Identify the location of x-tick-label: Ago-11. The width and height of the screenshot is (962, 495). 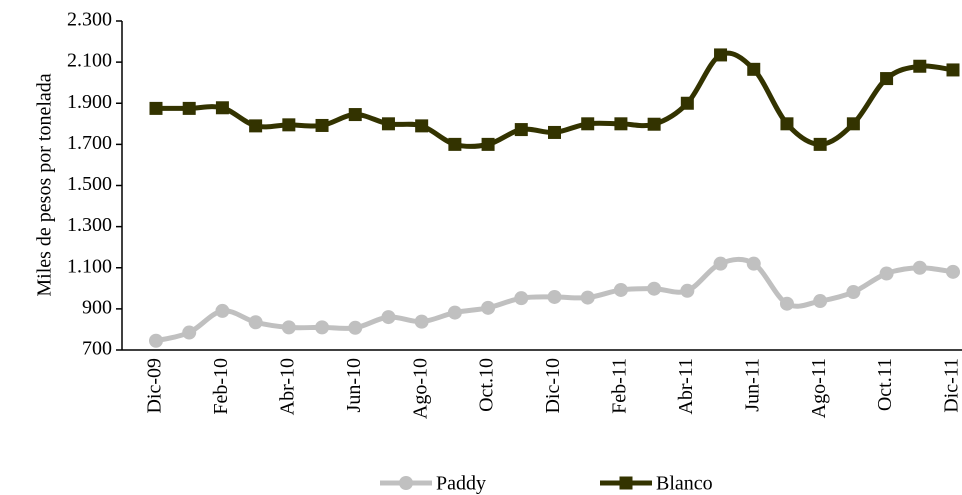
(819, 388).